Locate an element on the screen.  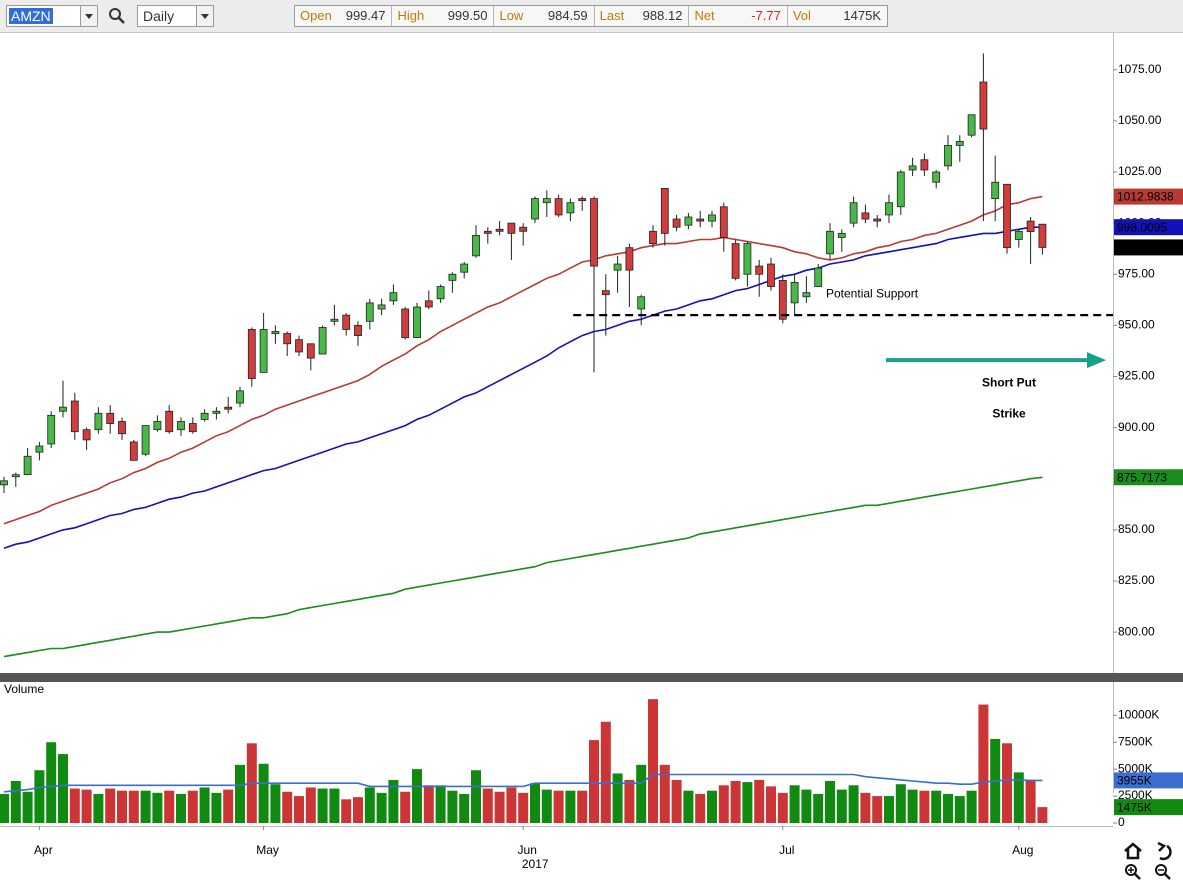
value-badge-label: 988.12 is located at coordinates (1135, 248).